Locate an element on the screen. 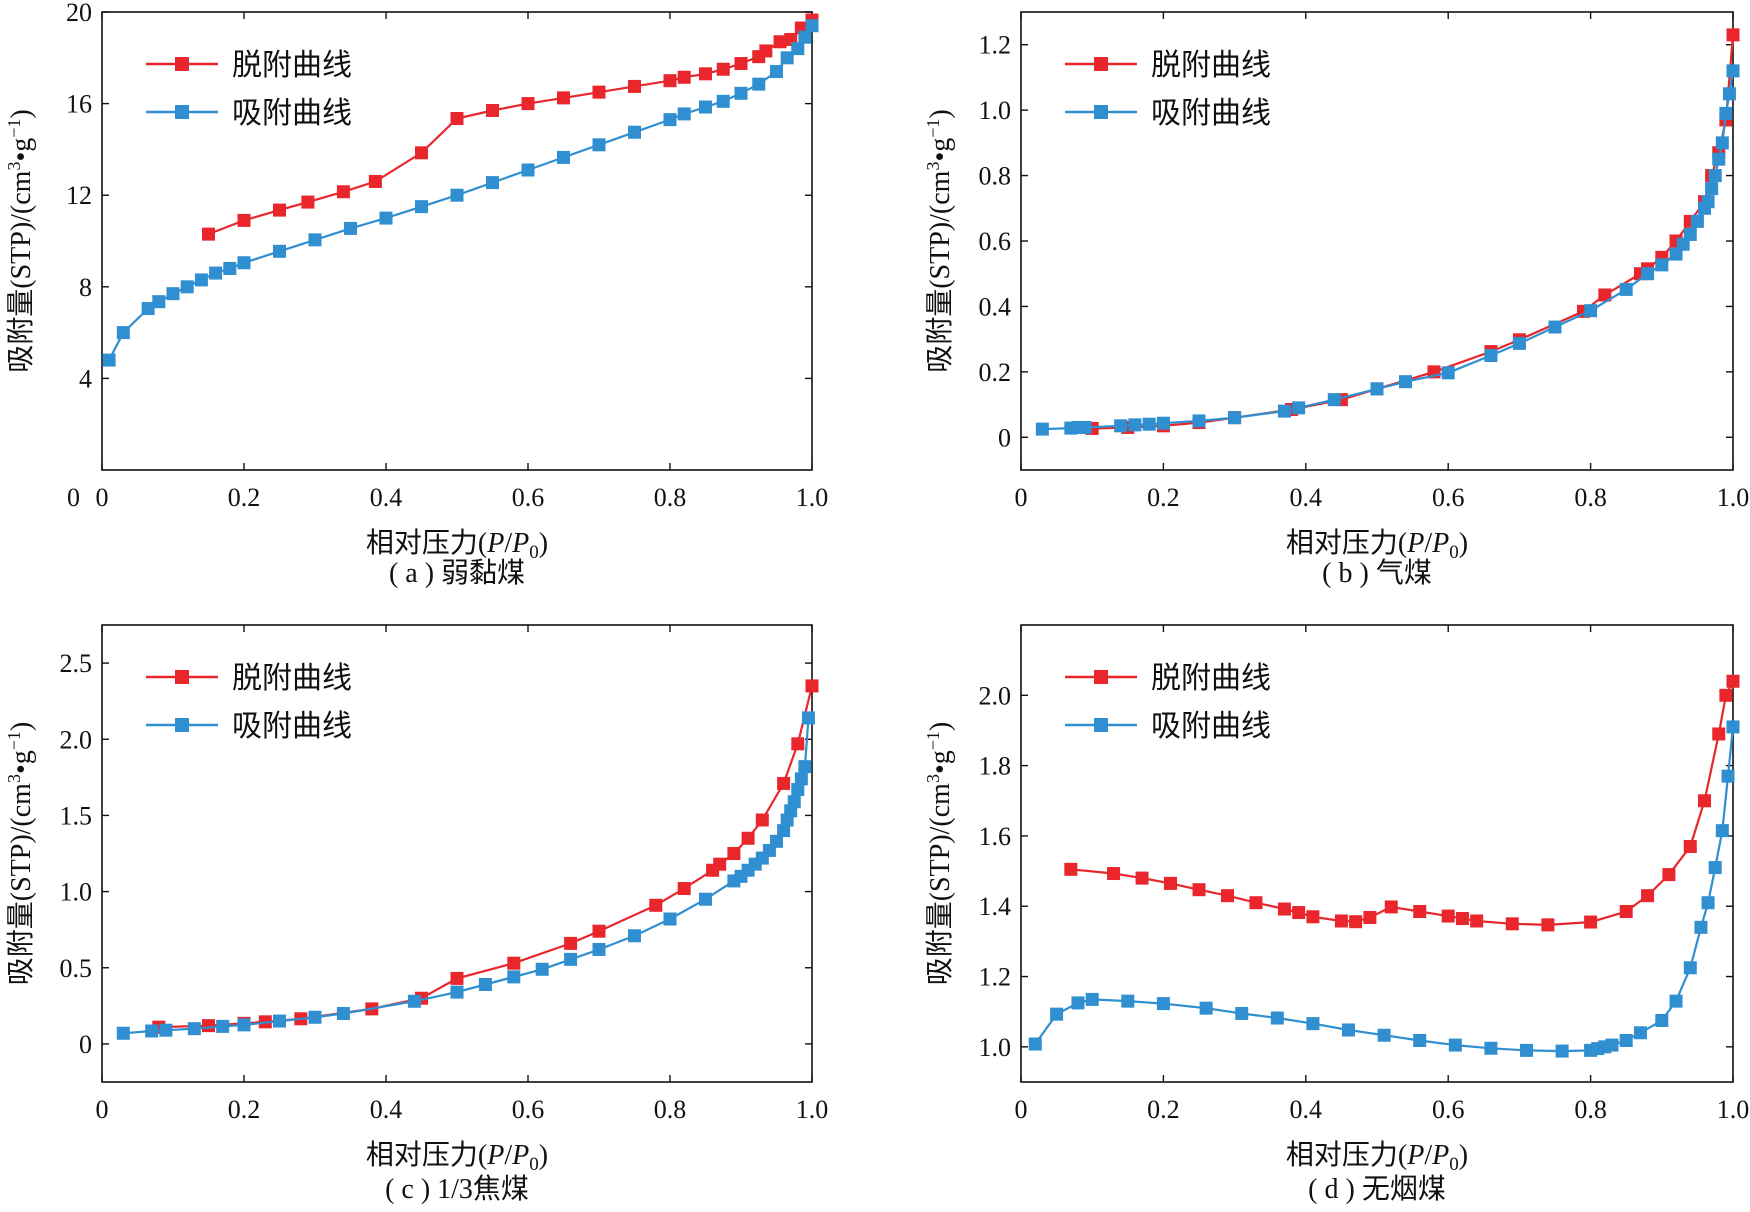 Image resolution: width=1750 pixels, height=1212 pixels. y-tick-label: 20 is located at coordinates (79, 13).